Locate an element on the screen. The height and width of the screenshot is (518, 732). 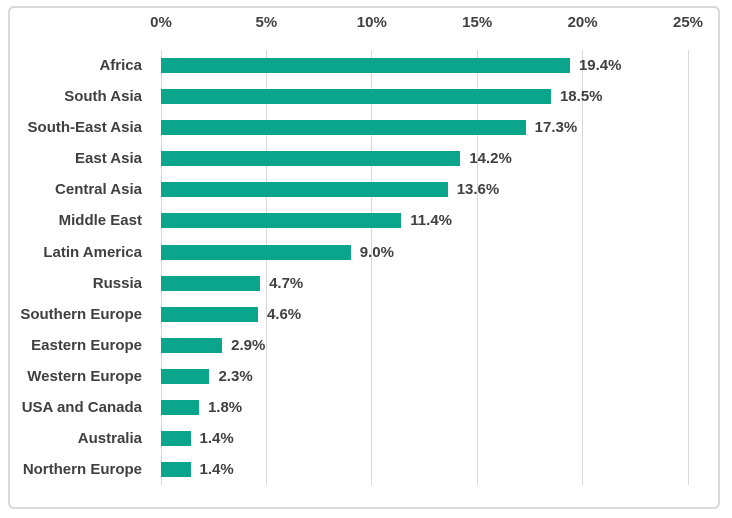
data-label: 17.3% is located at coordinates (556, 128).